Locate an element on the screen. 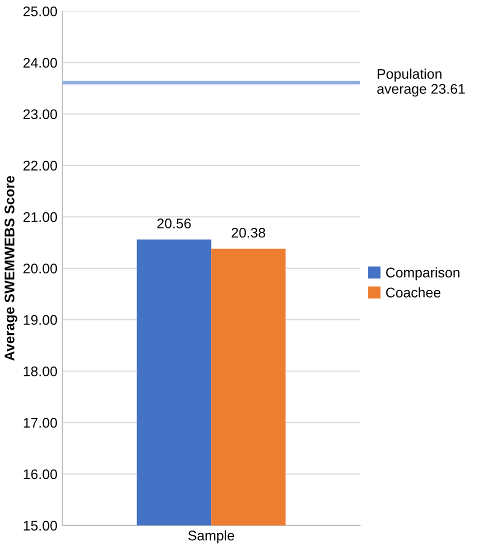 This screenshot has width=480, height=556. ref-line-label: Population average 23.61 is located at coordinates (421, 82).